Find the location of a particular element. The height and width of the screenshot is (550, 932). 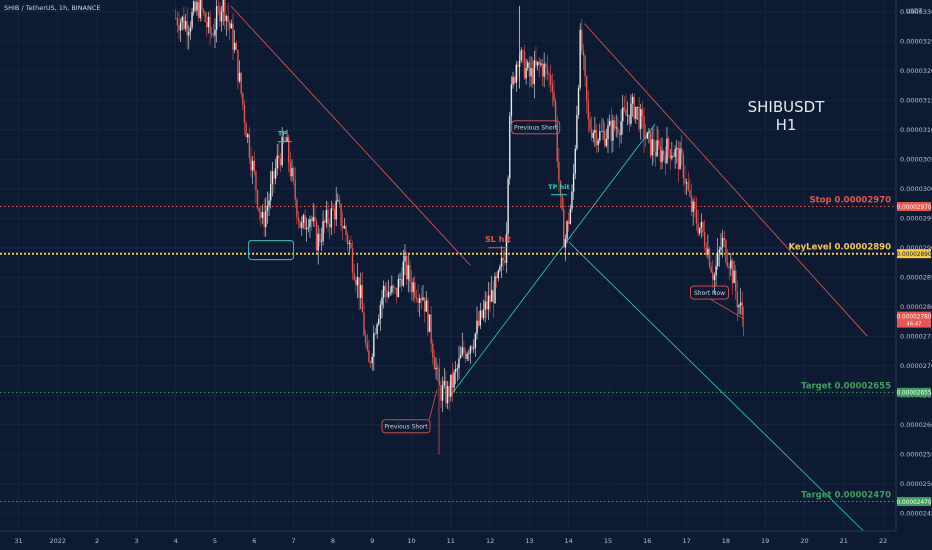

level-price-tag-text: 0.00002890 is located at coordinates (913, 255).